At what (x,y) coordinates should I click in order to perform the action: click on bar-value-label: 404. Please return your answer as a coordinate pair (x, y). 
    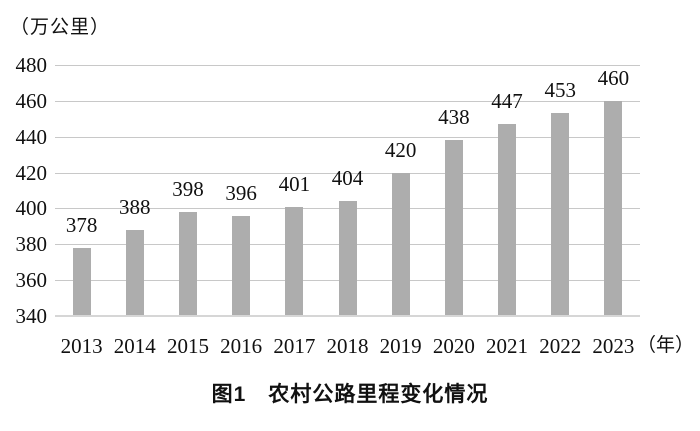
    Looking at the image, I should click on (347, 178).